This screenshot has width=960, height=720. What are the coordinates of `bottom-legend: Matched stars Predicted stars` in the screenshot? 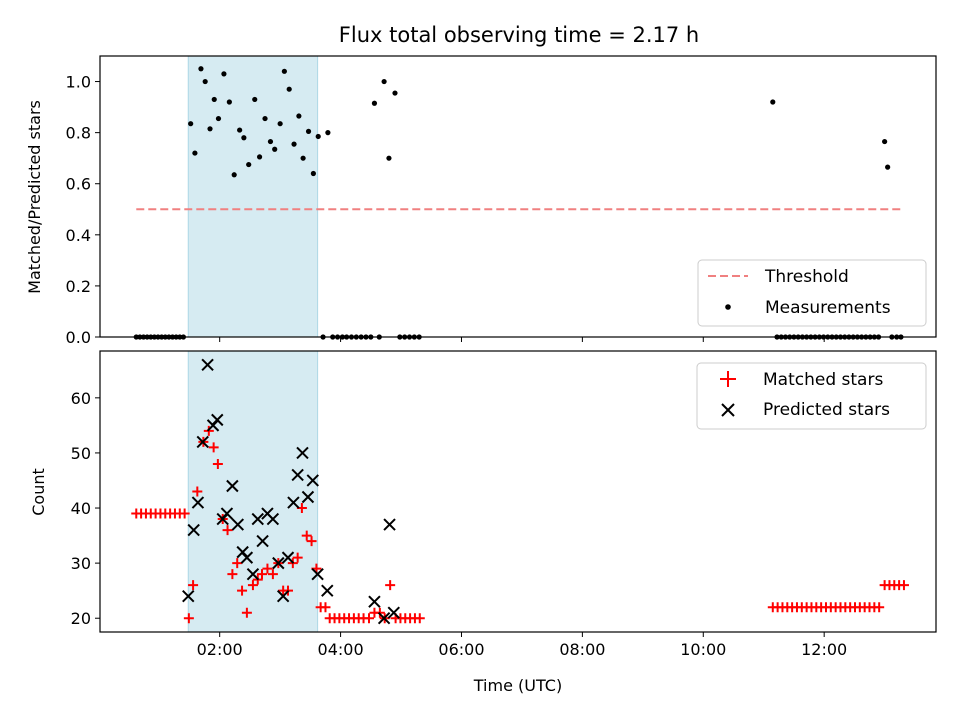 It's located at (811, 396).